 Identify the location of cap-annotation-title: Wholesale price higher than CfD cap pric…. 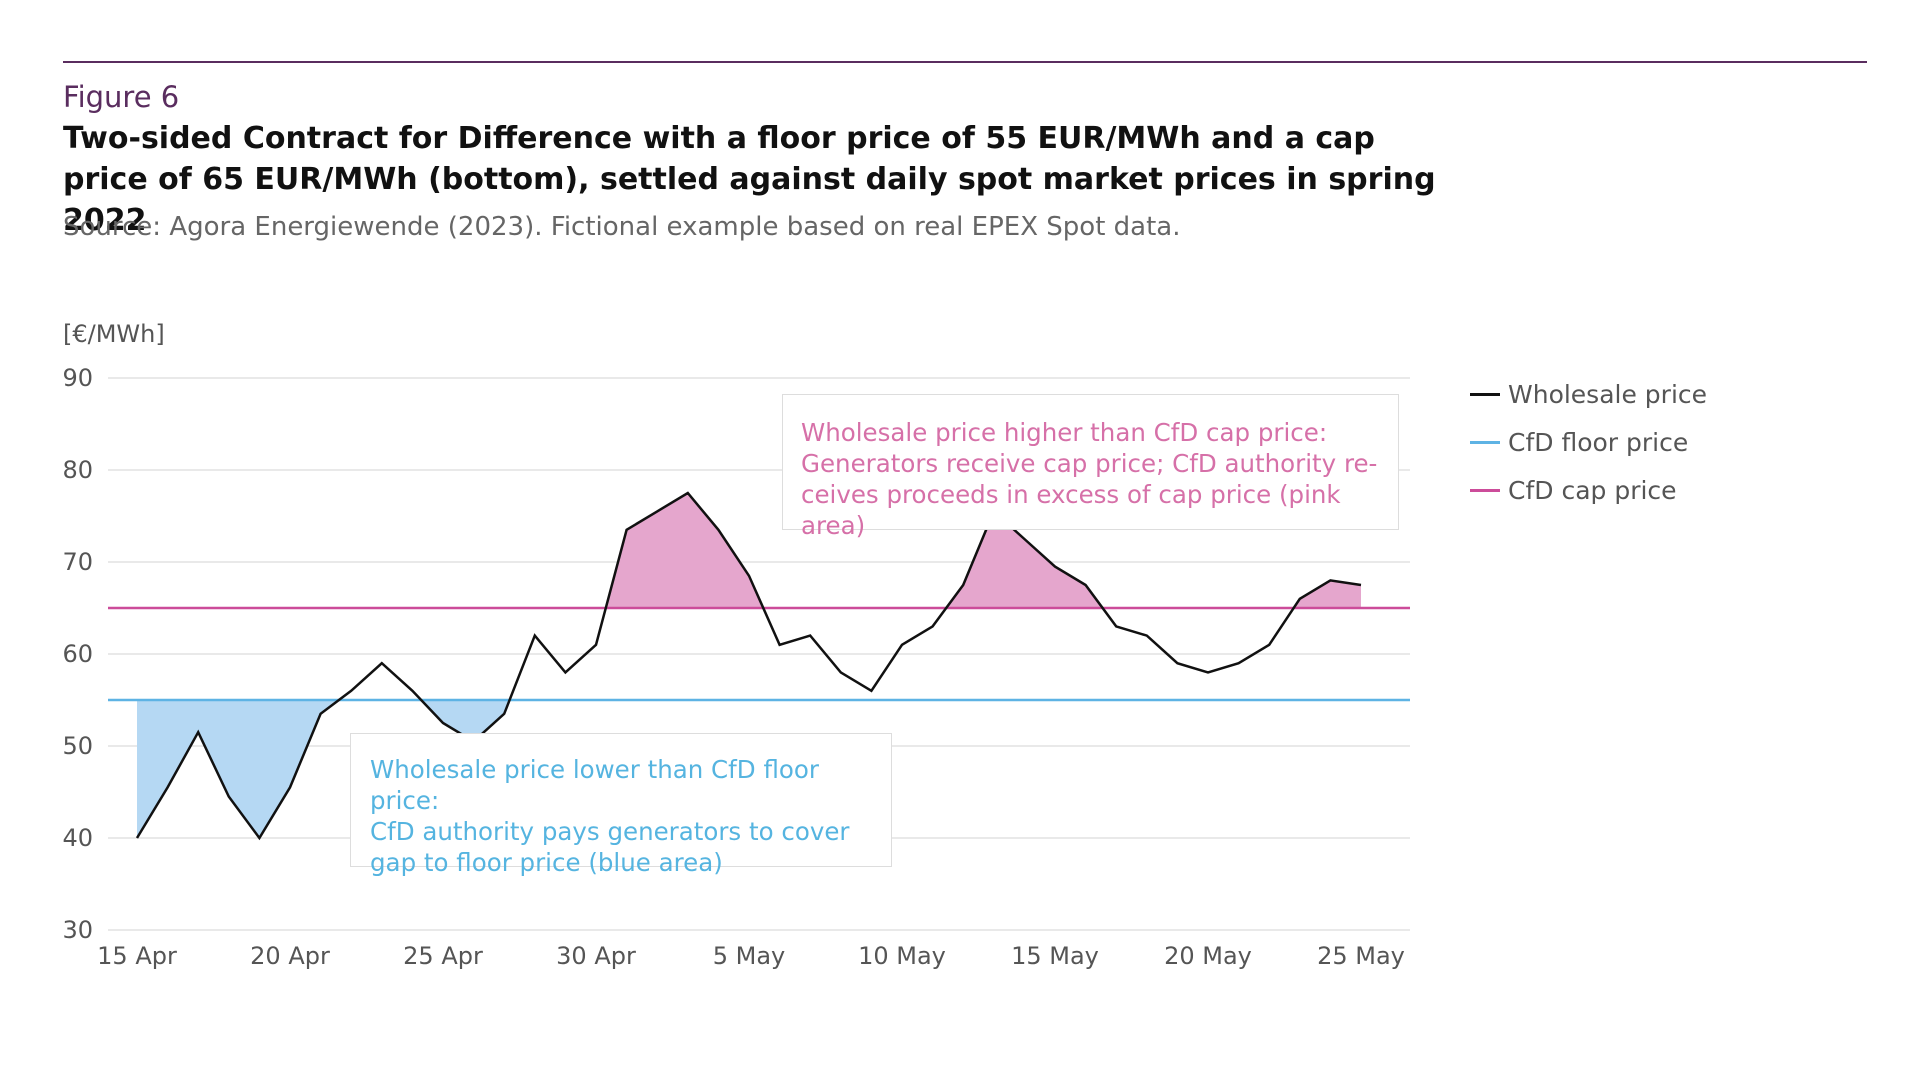
(1064, 432).